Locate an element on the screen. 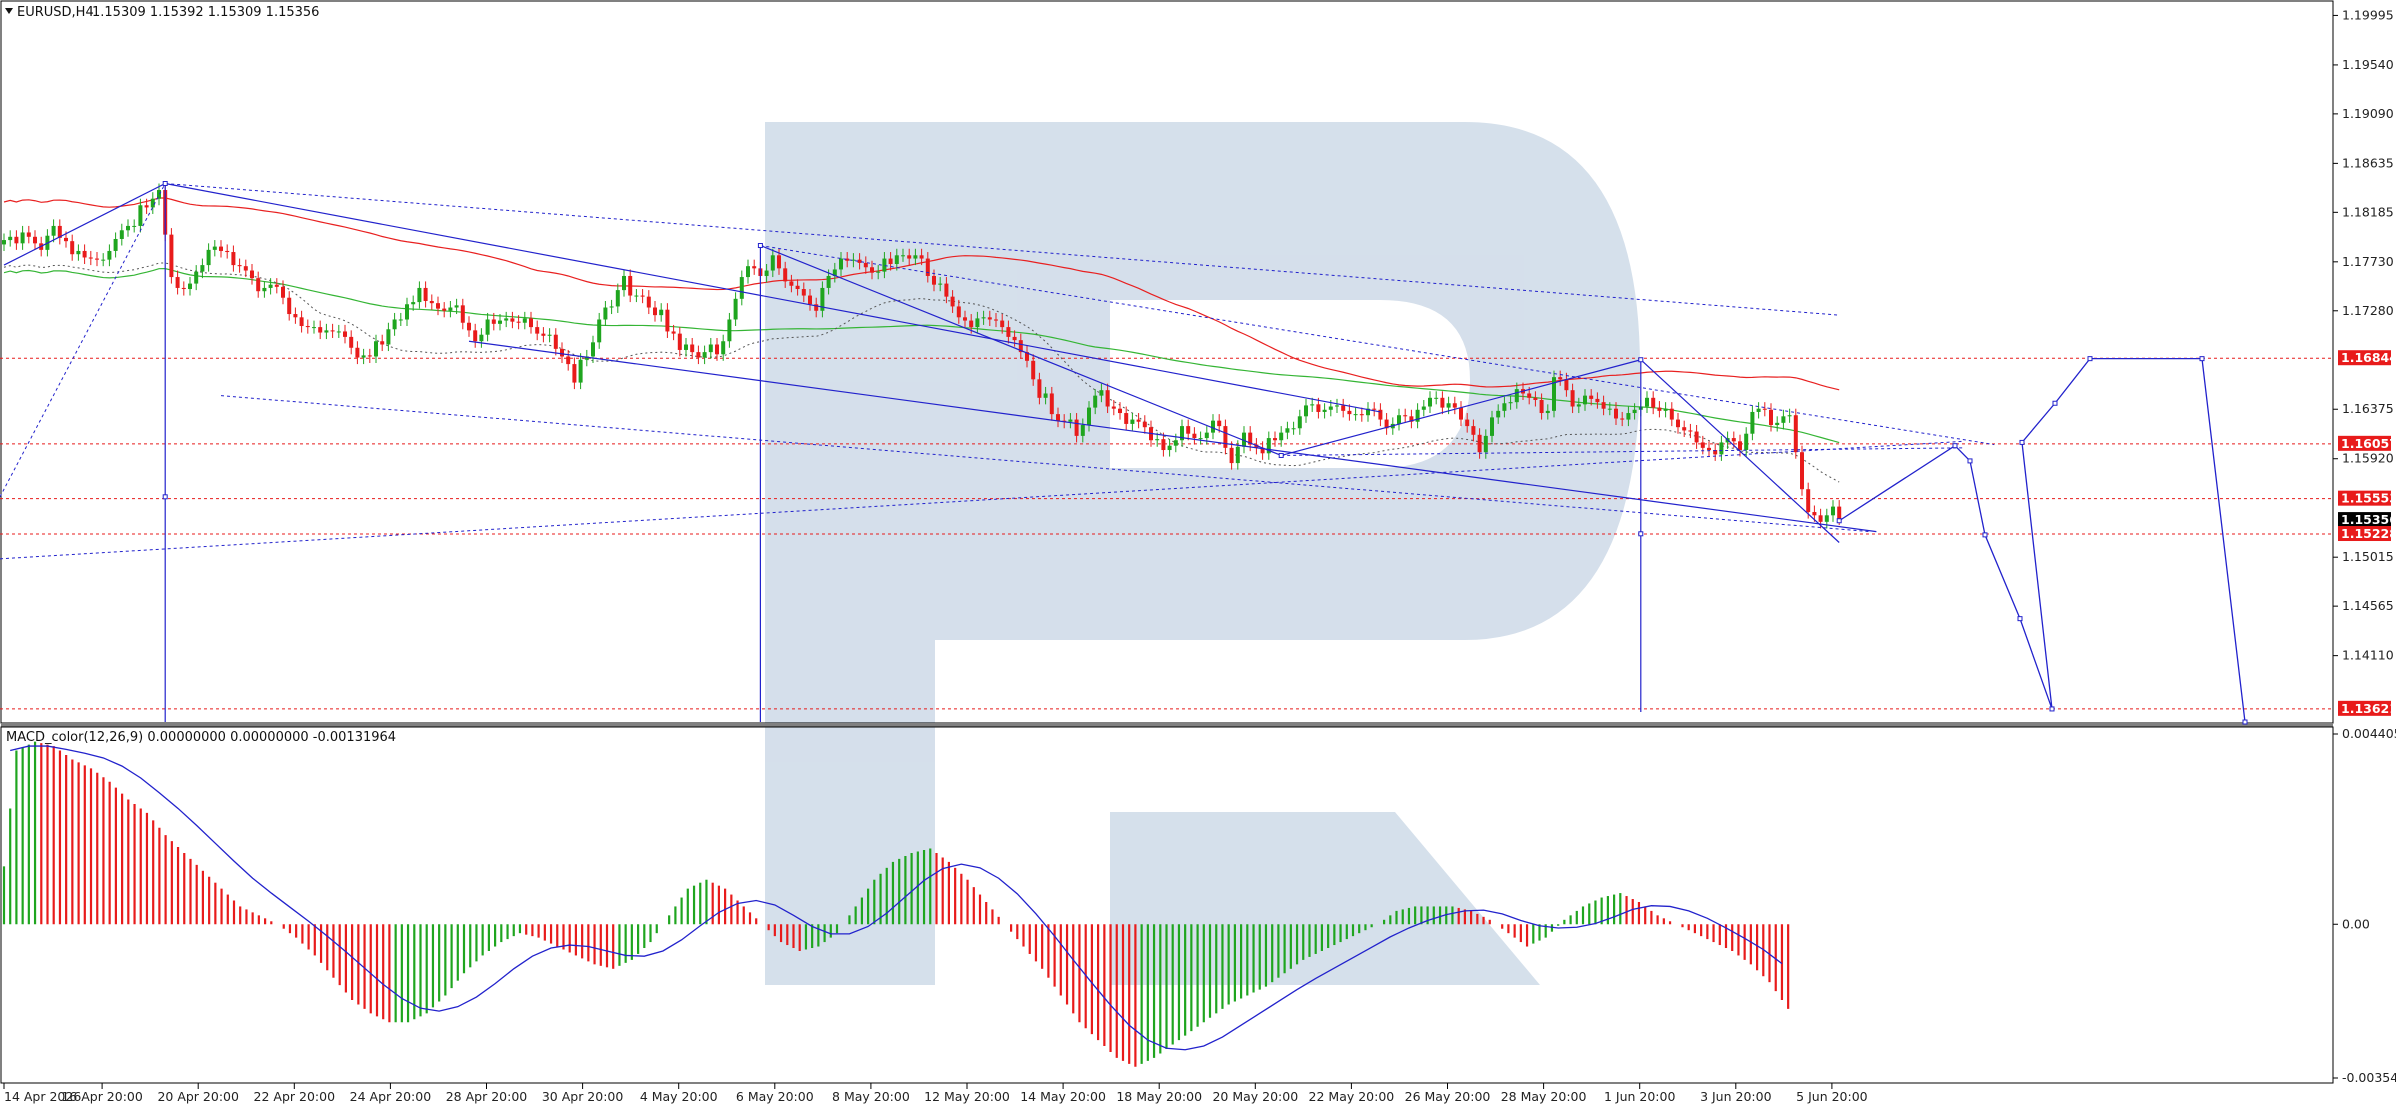  time-tick-label: 22 May 20:00 is located at coordinates (1352, 1096).